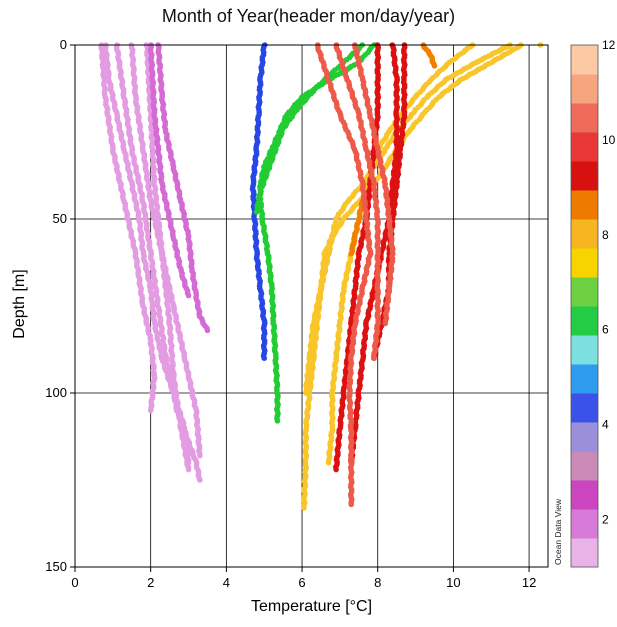  What do you see at coordinates (74, 582) in the screenshot?
I see `x-tick-label: 0` at bounding box center [74, 582].